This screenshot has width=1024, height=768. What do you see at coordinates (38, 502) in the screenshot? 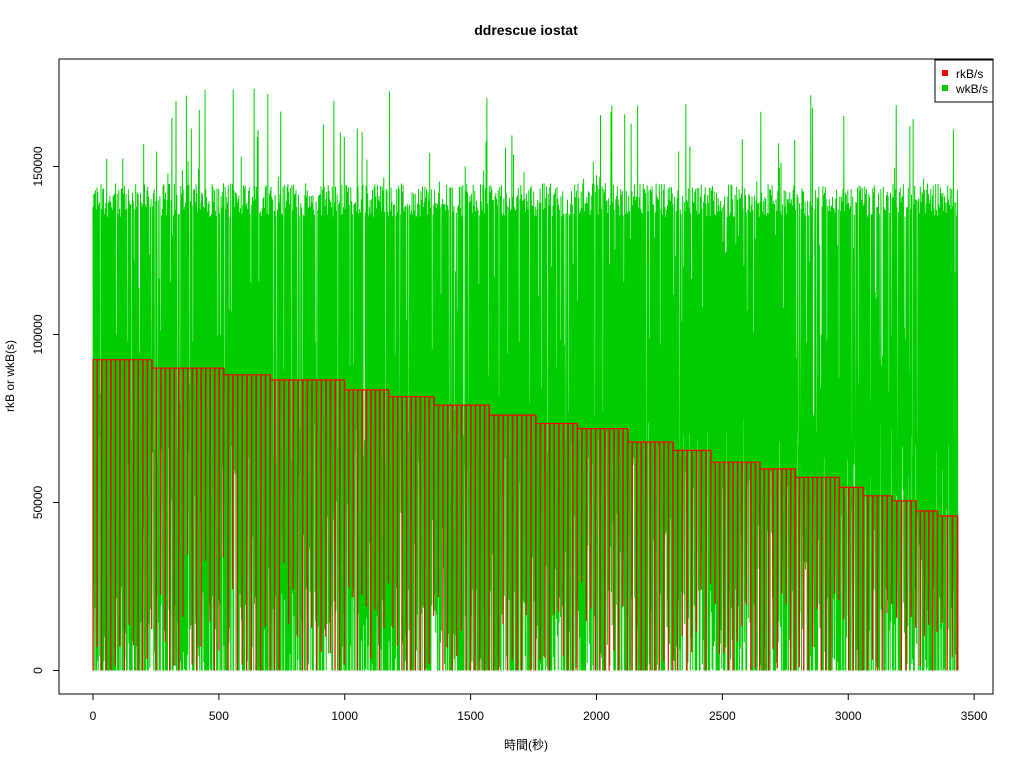
I see `y-tick-label: 50000` at bounding box center [38, 502].